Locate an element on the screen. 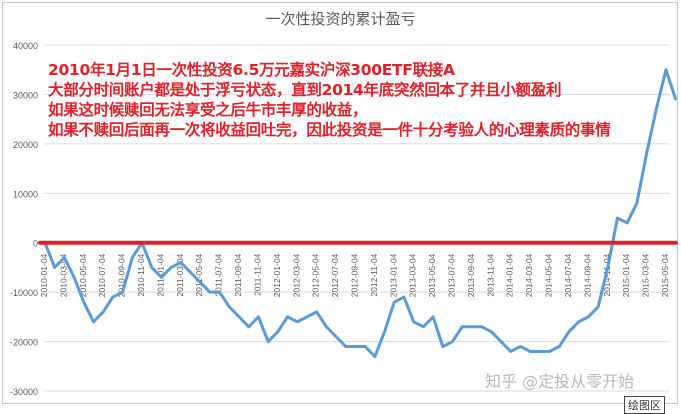 This screenshot has height=414, width=681. x-tick-label: 2014-01-04 is located at coordinates (510, 275).